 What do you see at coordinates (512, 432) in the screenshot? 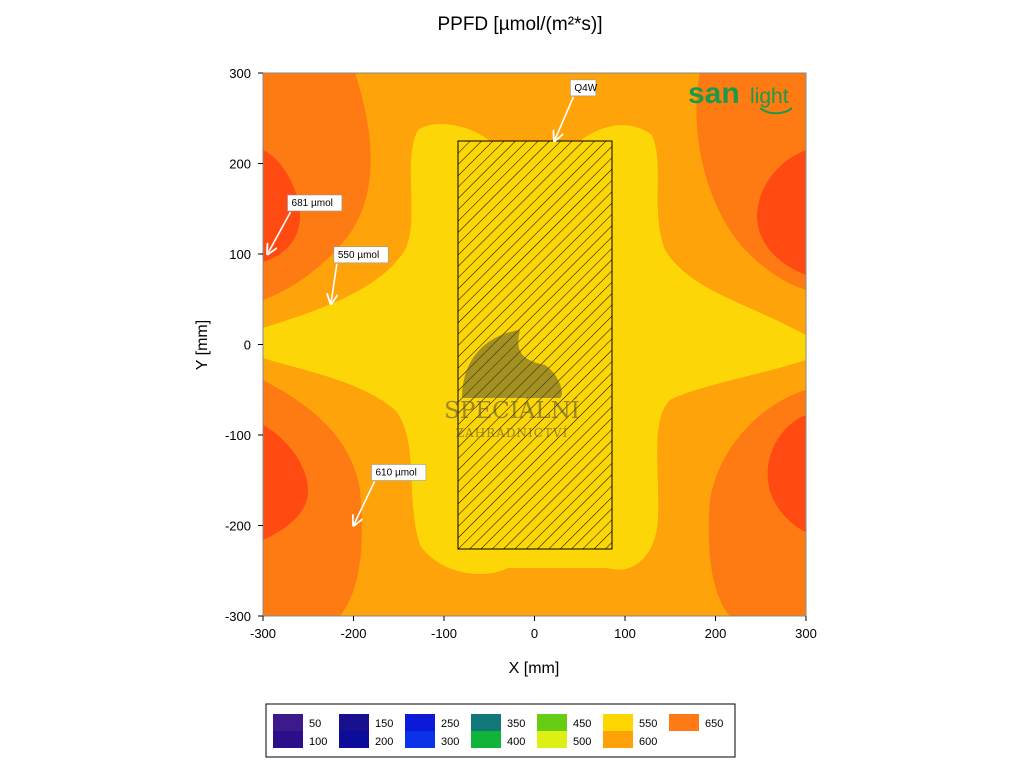
I see `watermark-line2: ZAHRADNICTVÍ` at bounding box center [512, 432].